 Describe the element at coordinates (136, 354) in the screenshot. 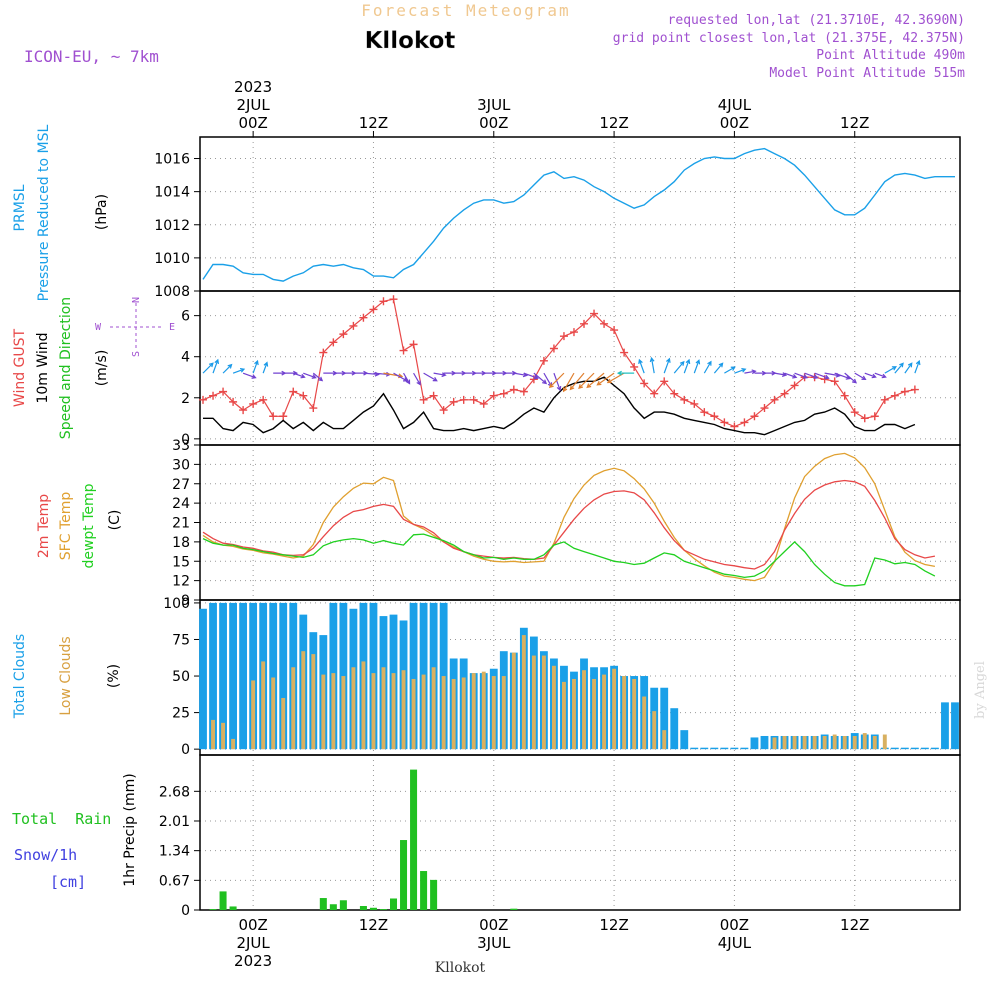

I see `compass-s: S` at that location.